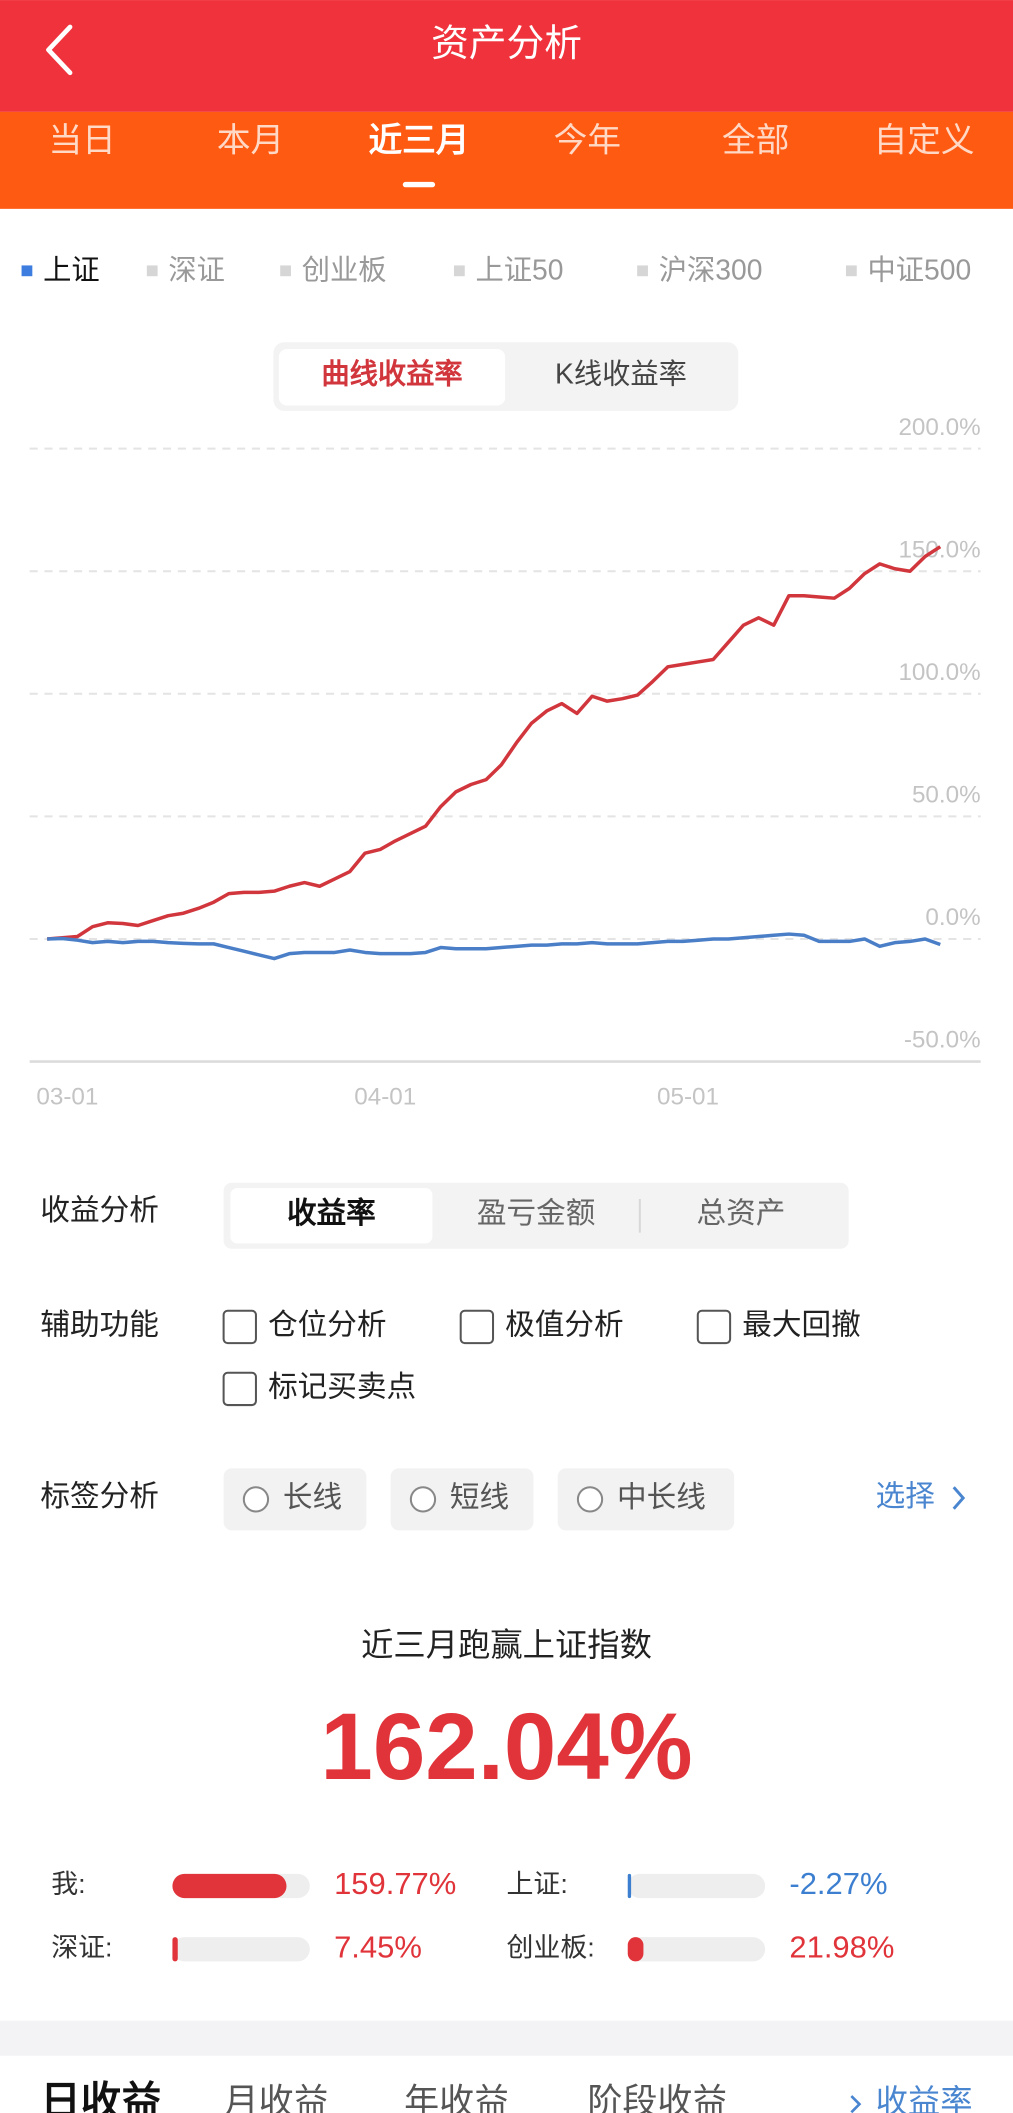 Image resolution: width=1013 pixels, height=2113 pixels. Describe the element at coordinates (506, 1645) in the screenshot. I see `summary-title: 近三月跑赢上证指数` at that location.